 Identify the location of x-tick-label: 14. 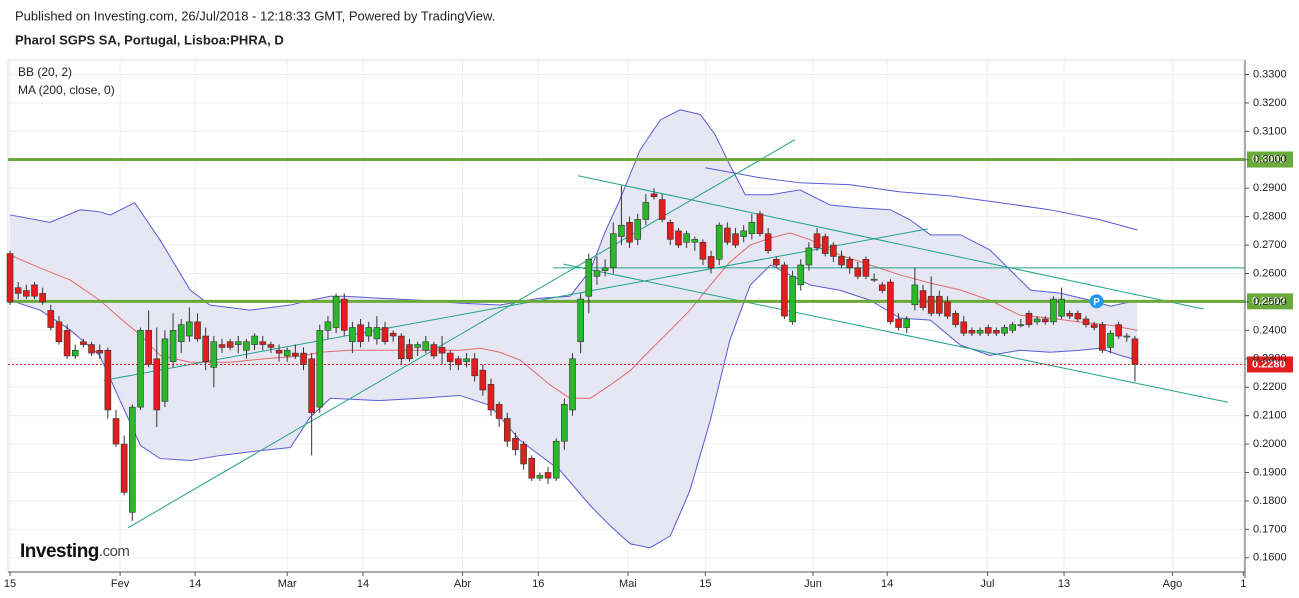
(195, 584).